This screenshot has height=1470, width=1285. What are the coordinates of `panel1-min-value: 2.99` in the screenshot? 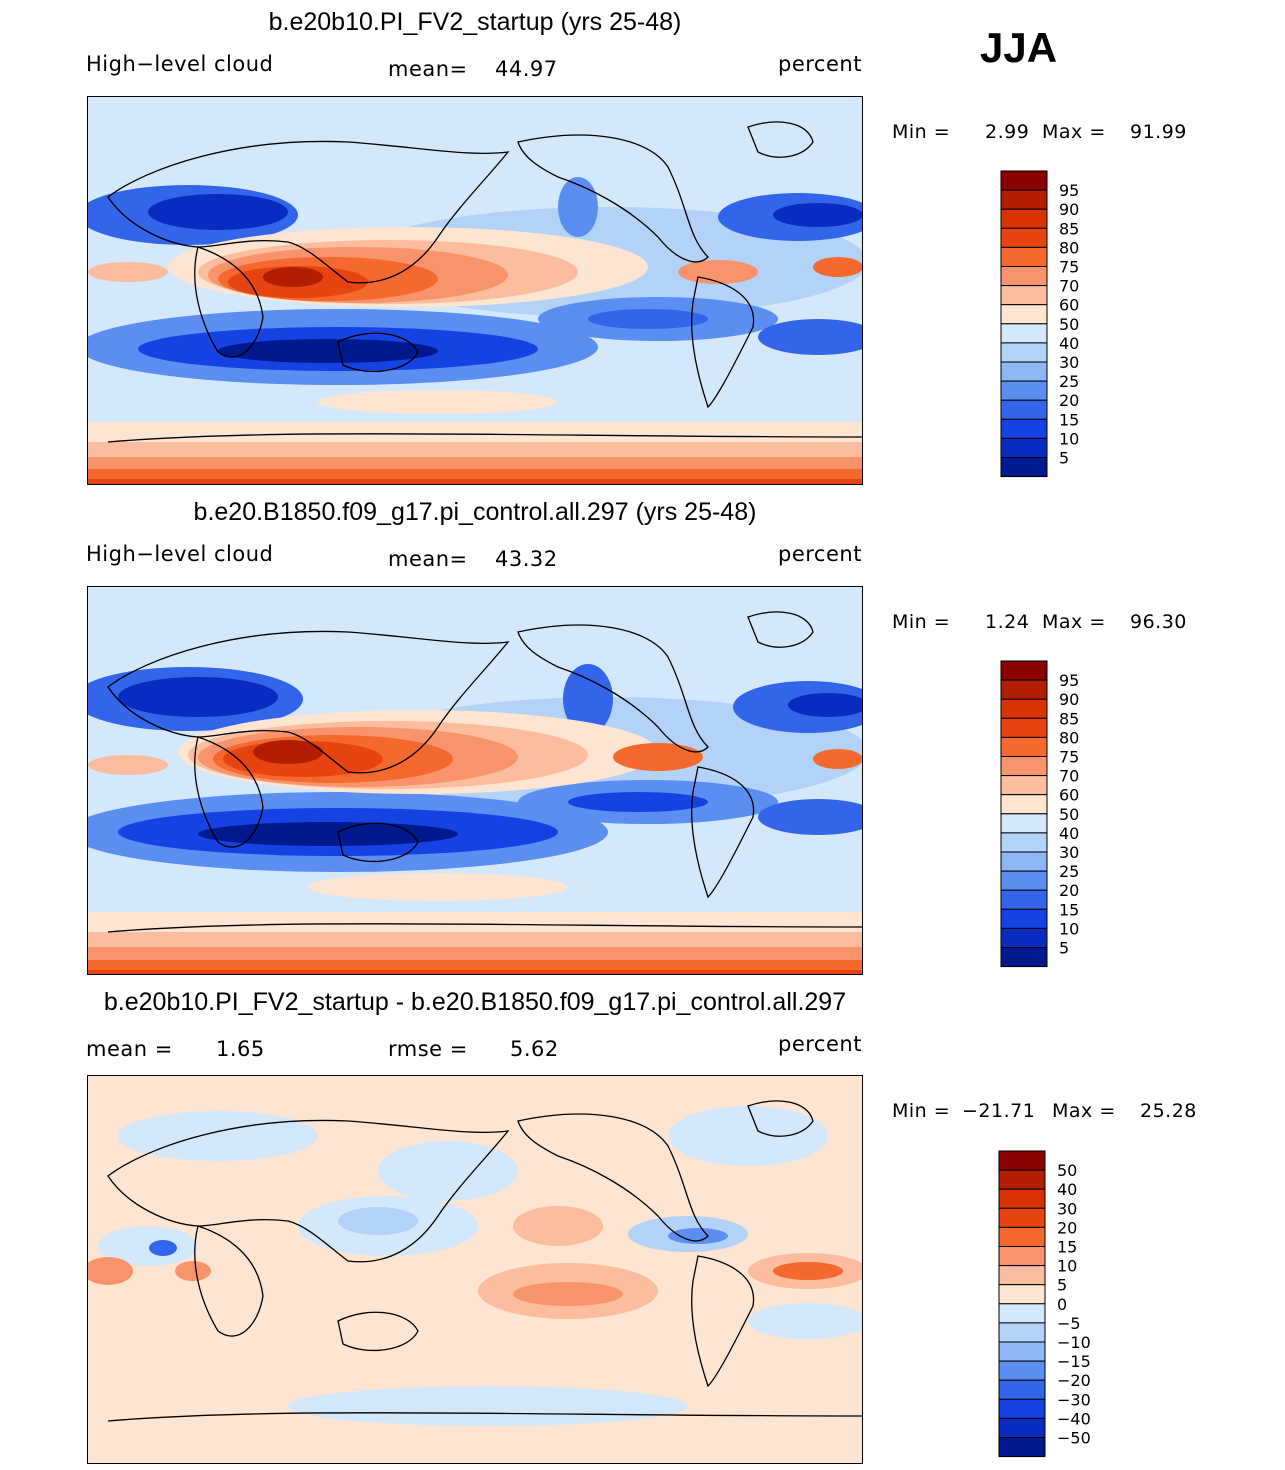 It's located at (1007, 132).